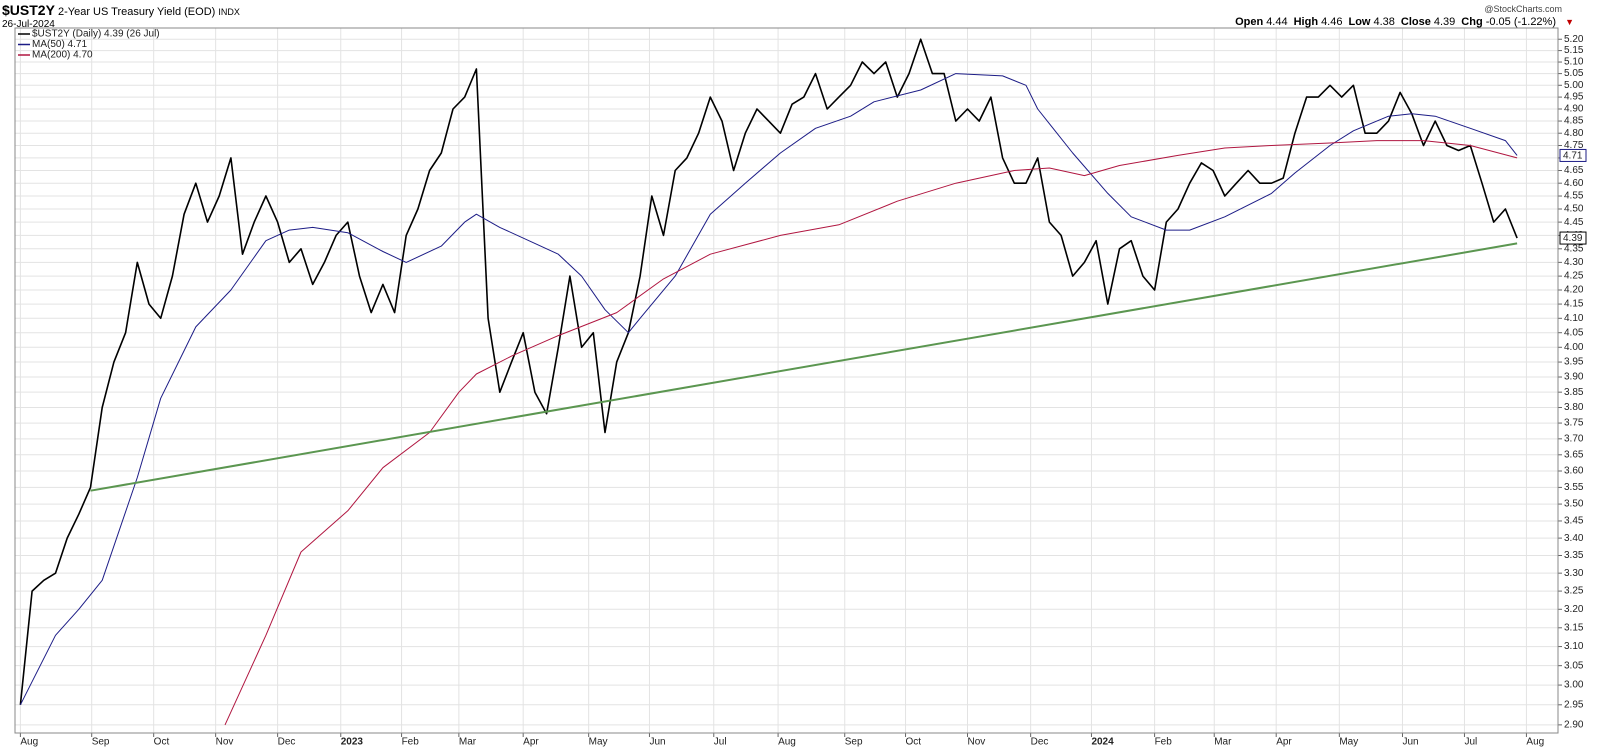 The image size is (1600, 750). What do you see at coordinates (1574, 521) in the screenshot?
I see `y-tick-label: 3.45` at bounding box center [1574, 521].